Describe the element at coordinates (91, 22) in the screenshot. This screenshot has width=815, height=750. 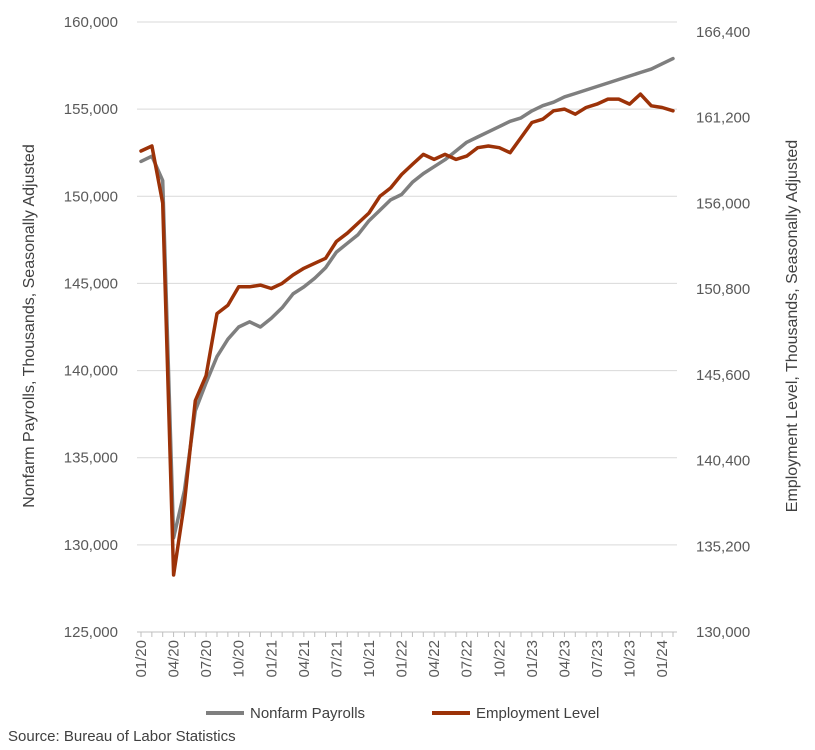
I see `y-left-tick-label: 160,000` at that location.